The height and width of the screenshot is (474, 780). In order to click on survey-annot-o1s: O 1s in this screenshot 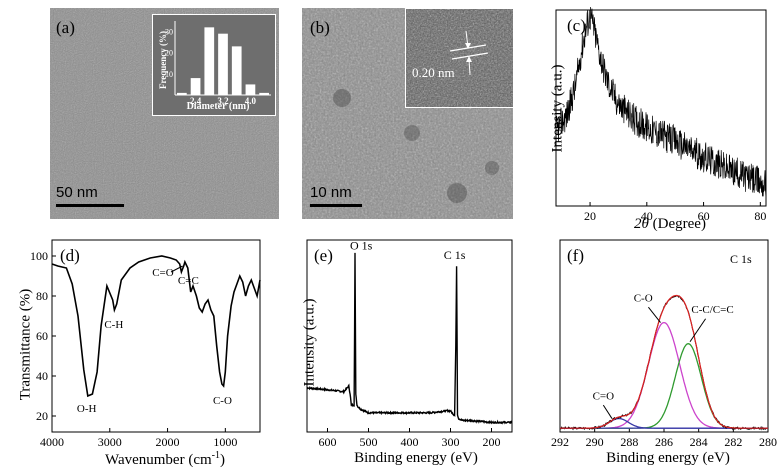, I will do `click(361, 246)`.